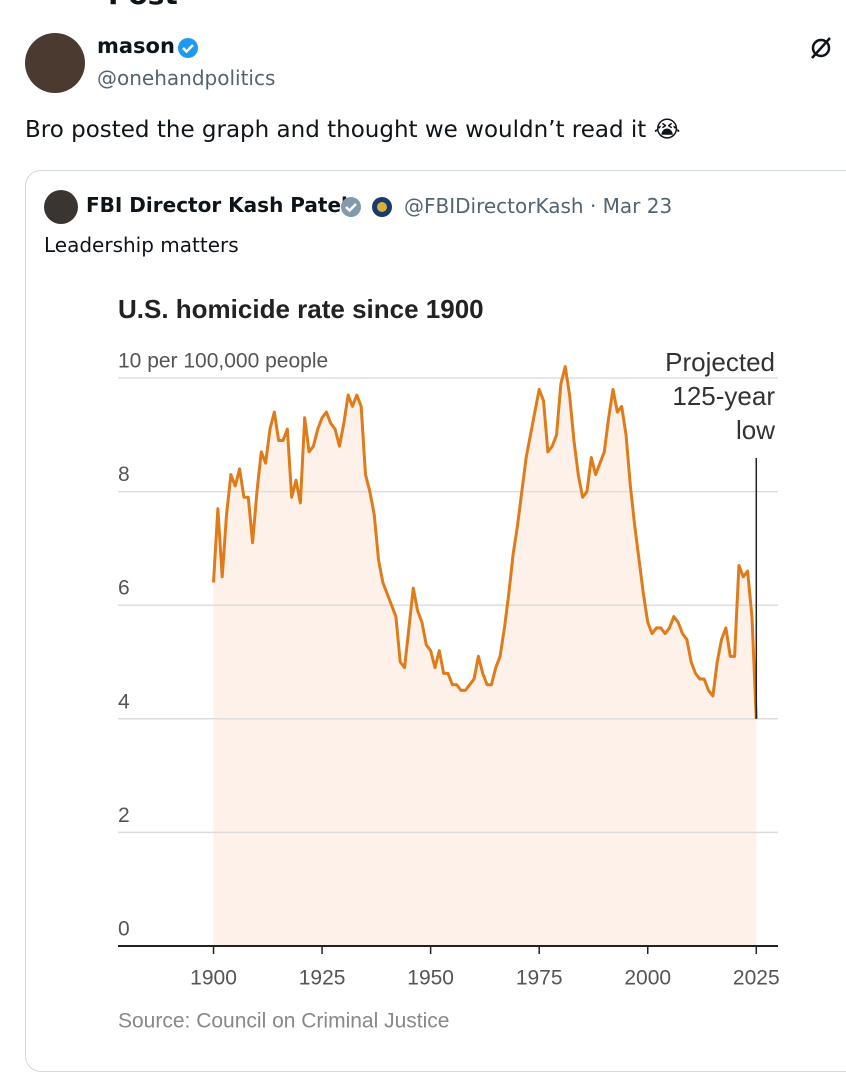 This screenshot has height=1072, width=846. Describe the element at coordinates (322, 978) in the screenshot. I see `x-tick-label: 1925` at that location.